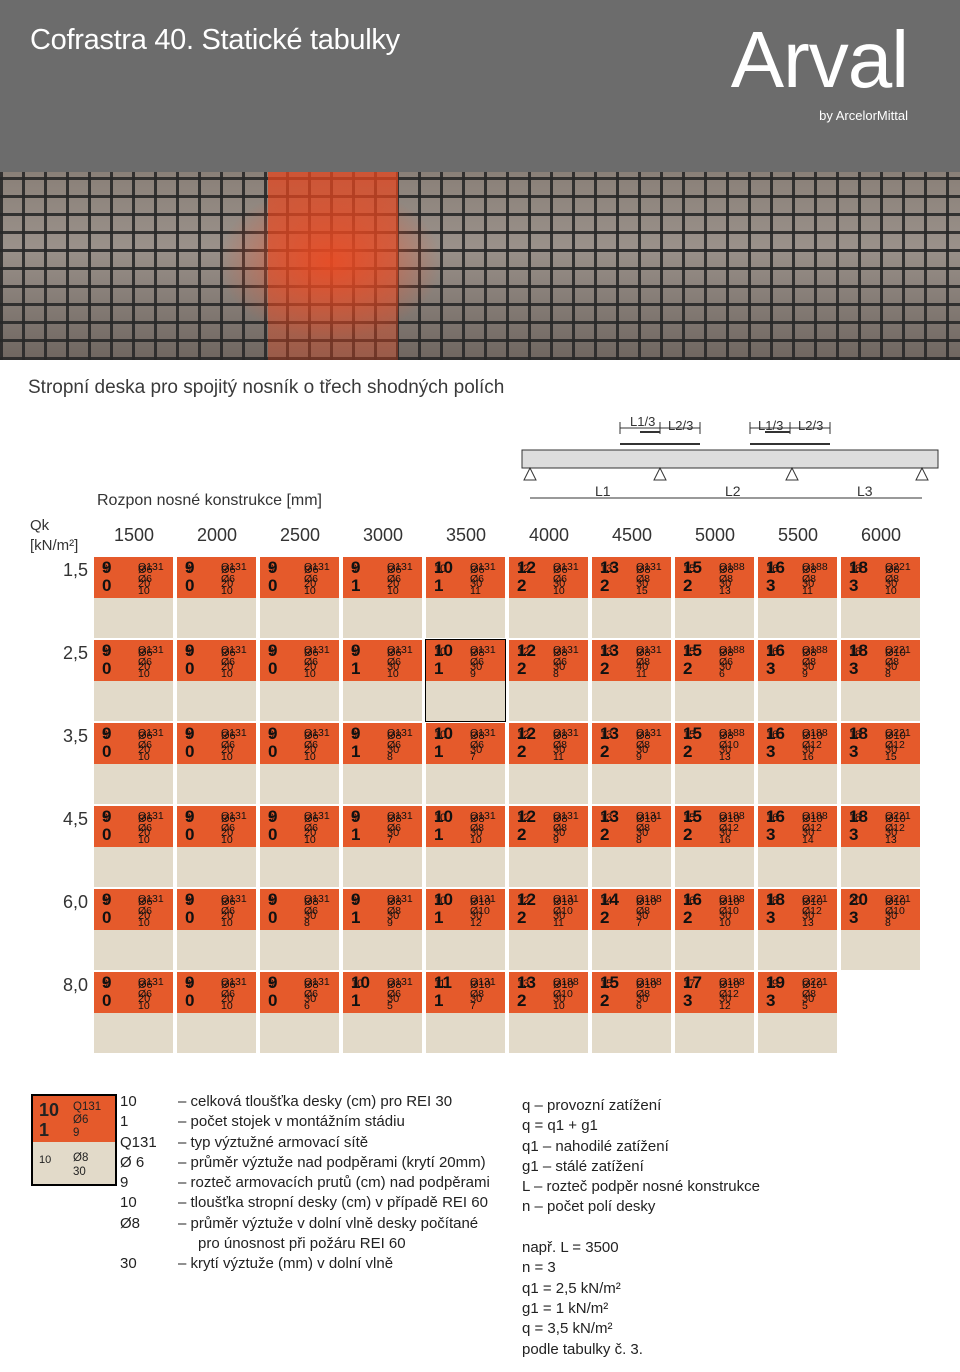 The width and height of the screenshot is (960, 1372). What do you see at coordinates (880, 846) in the screenshot?
I see `table-cell: 18 3 Q221 Ø12 13 18 Ø10 30` at bounding box center [880, 846].